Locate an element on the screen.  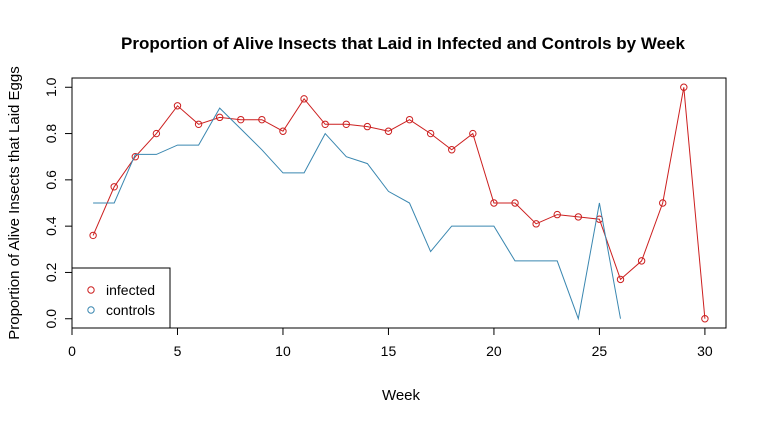
y-tick-label: 0.4 is located at coordinates (51, 226).